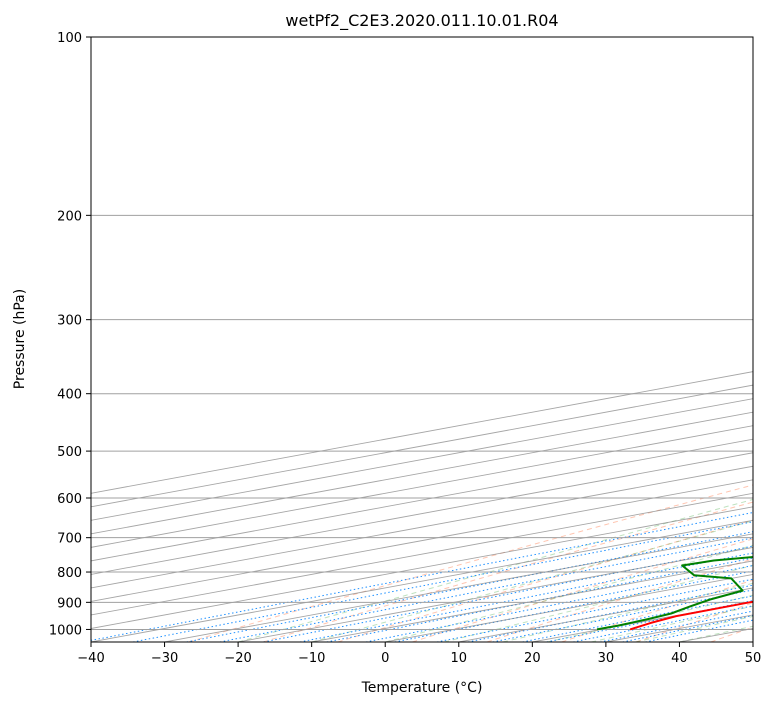  Describe the element at coordinates (311, 658) in the screenshot. I see `x-tick-label: −10` at that location.